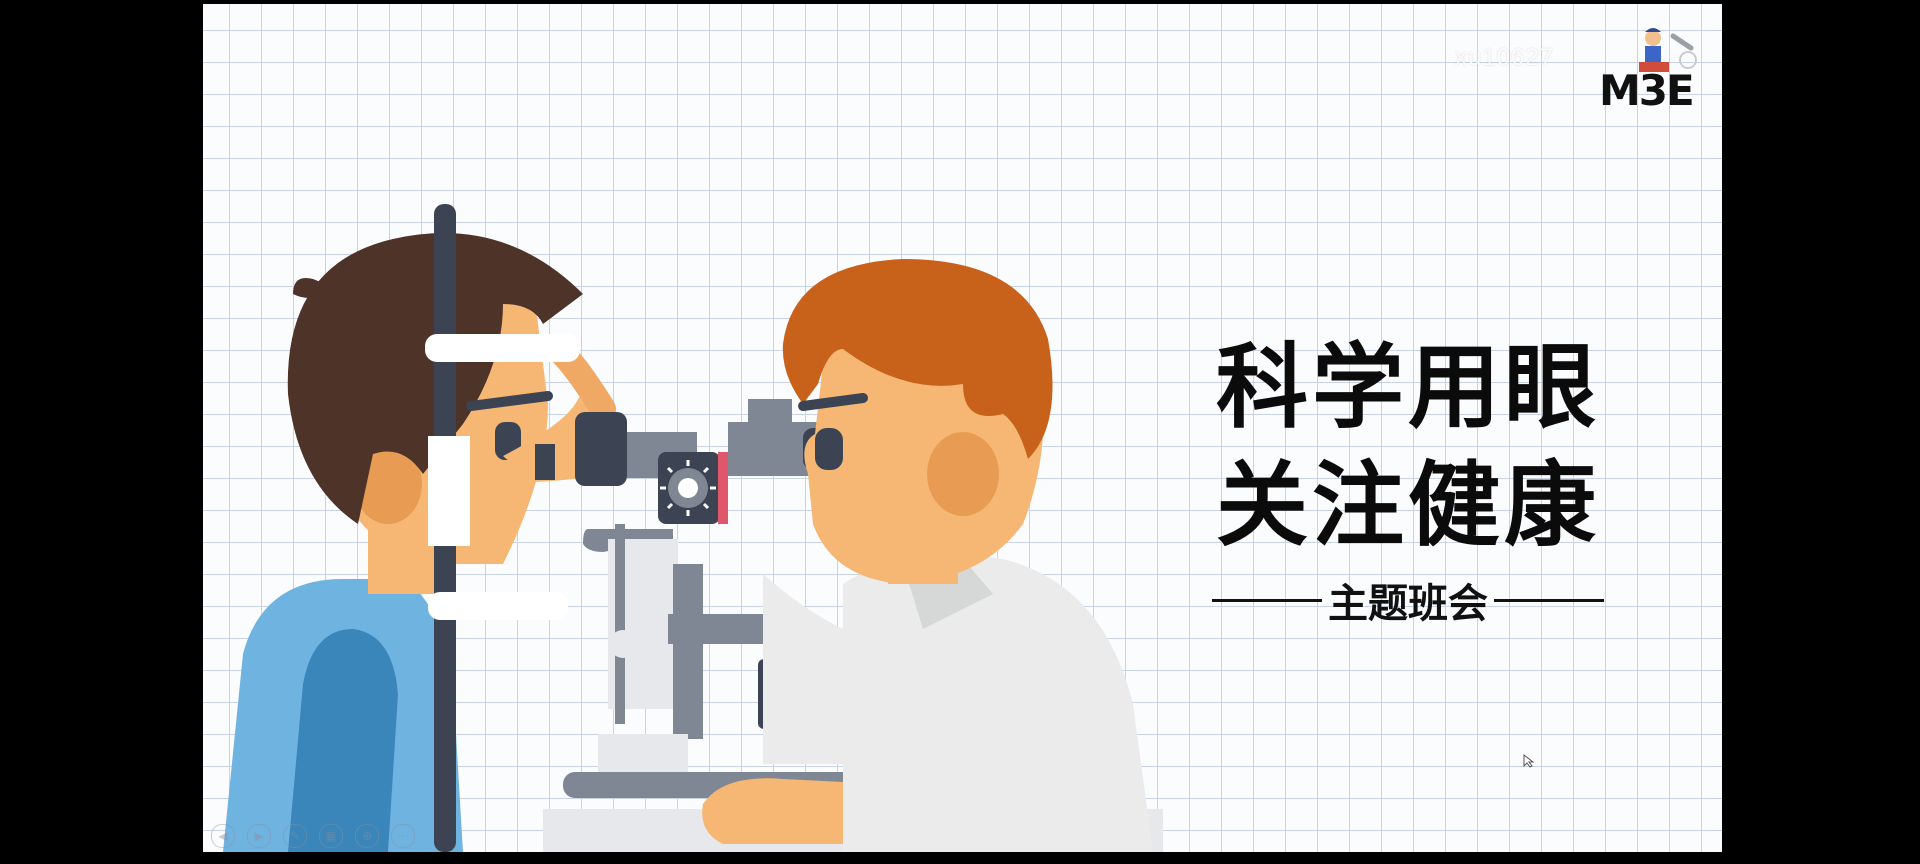 The image size is (1920, 864). What do you see at coordinates (313, 836) in the screenshot?
I see `slideshow-toolbar: ◀ ▶ ✎ ▦ ⊕ ⋯` at bounding box center [313, 836].